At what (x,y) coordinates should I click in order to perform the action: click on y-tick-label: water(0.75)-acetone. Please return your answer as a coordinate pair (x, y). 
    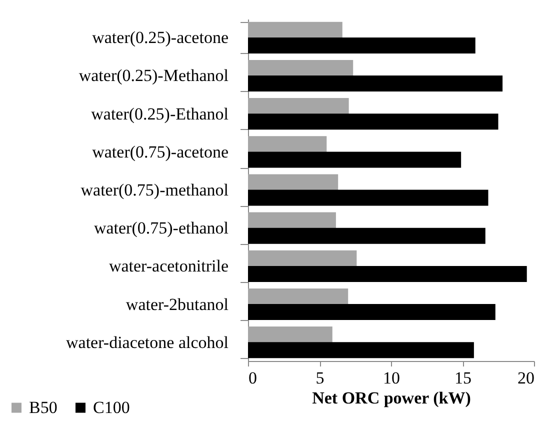
    Looking at the image, I should click on (160, 152).